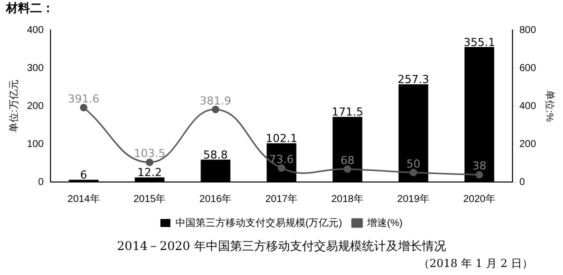 The height and width of the screenshot is (275, 563). Describe the element at coordinates (281, 246) in the screenshot. I see `text: 2014－2020 年中国第三方移动支付交易规模统计及增长情况` at that location.